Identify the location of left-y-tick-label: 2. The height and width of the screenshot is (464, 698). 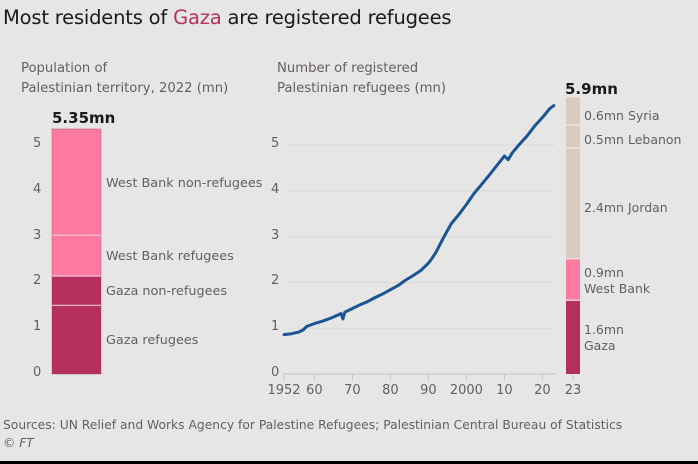
(37, 281).